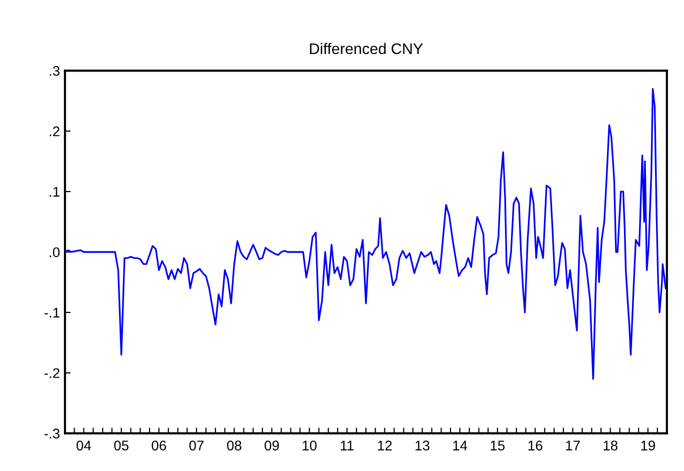  Describe the element at coordinates (55, 252) in the screenshot. I see `y-tick-label: .0` at that location.